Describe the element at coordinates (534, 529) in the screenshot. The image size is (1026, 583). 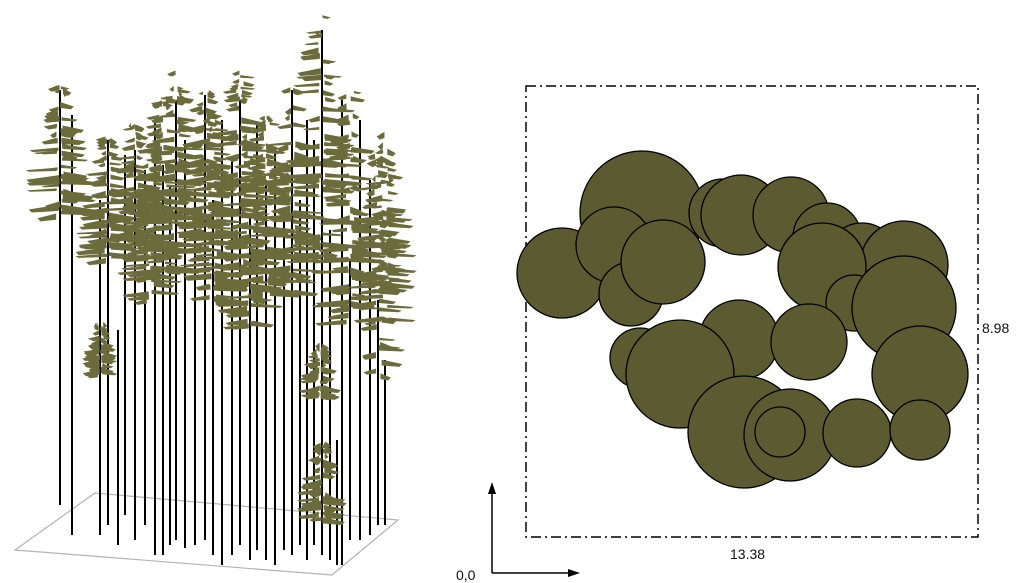
I see `origin-axes` at that location.